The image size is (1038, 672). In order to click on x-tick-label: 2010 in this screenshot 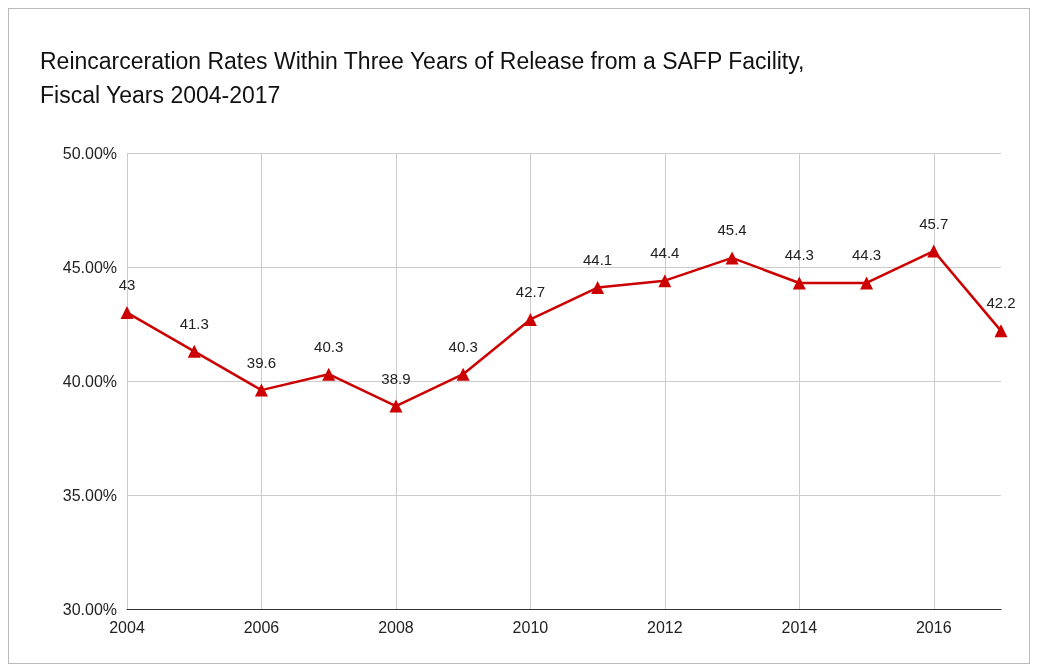, I will do `click(530, 627)`.